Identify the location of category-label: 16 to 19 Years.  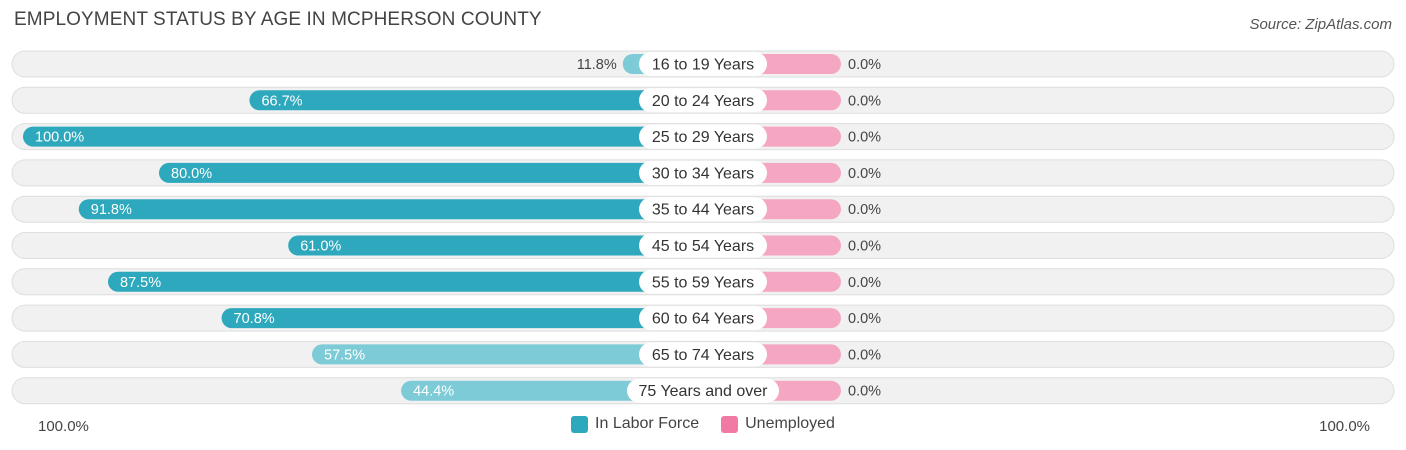
(703, 65).